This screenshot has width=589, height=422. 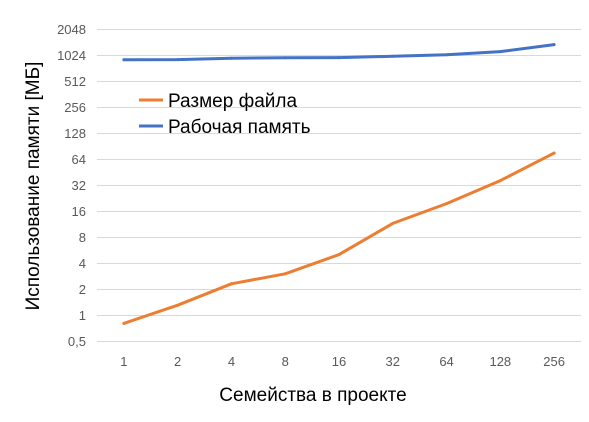 I want to click on y-tick-label: 0,5, so click(x=77, y=341).